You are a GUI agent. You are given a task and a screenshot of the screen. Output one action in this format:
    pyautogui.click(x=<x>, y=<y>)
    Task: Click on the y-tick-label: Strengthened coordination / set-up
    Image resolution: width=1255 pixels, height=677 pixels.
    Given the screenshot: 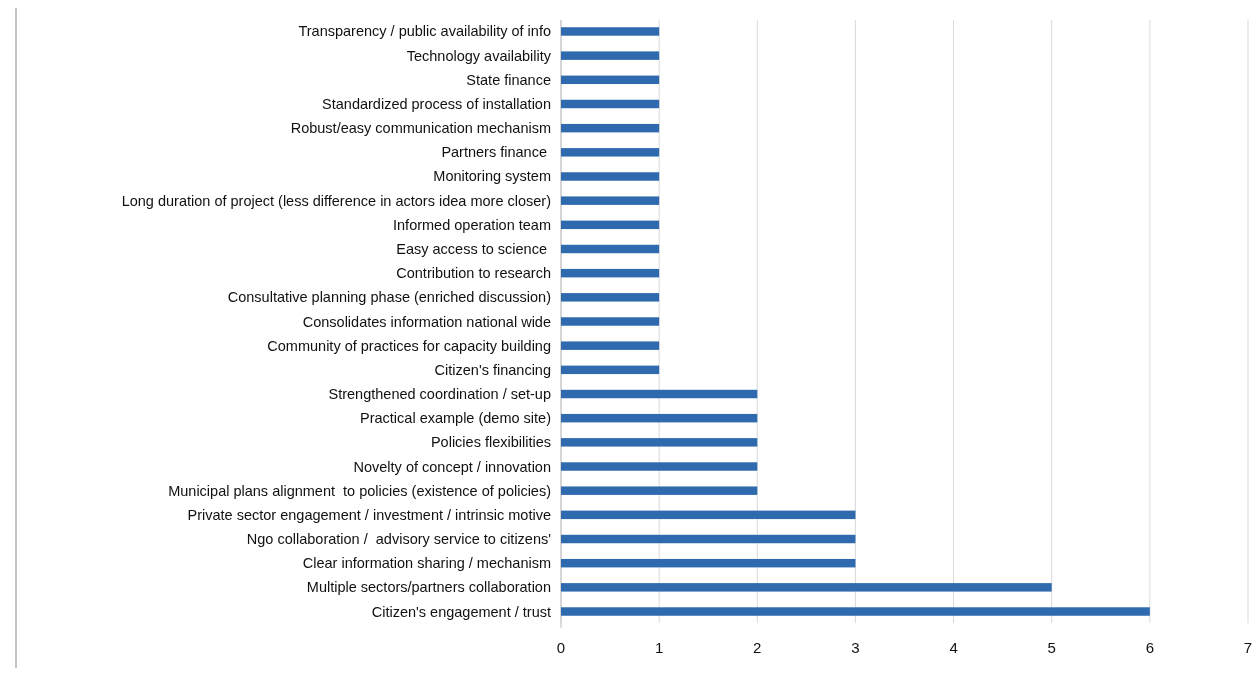 What is the action you would take?
    pyautogui.click(x=439, y=394)
    